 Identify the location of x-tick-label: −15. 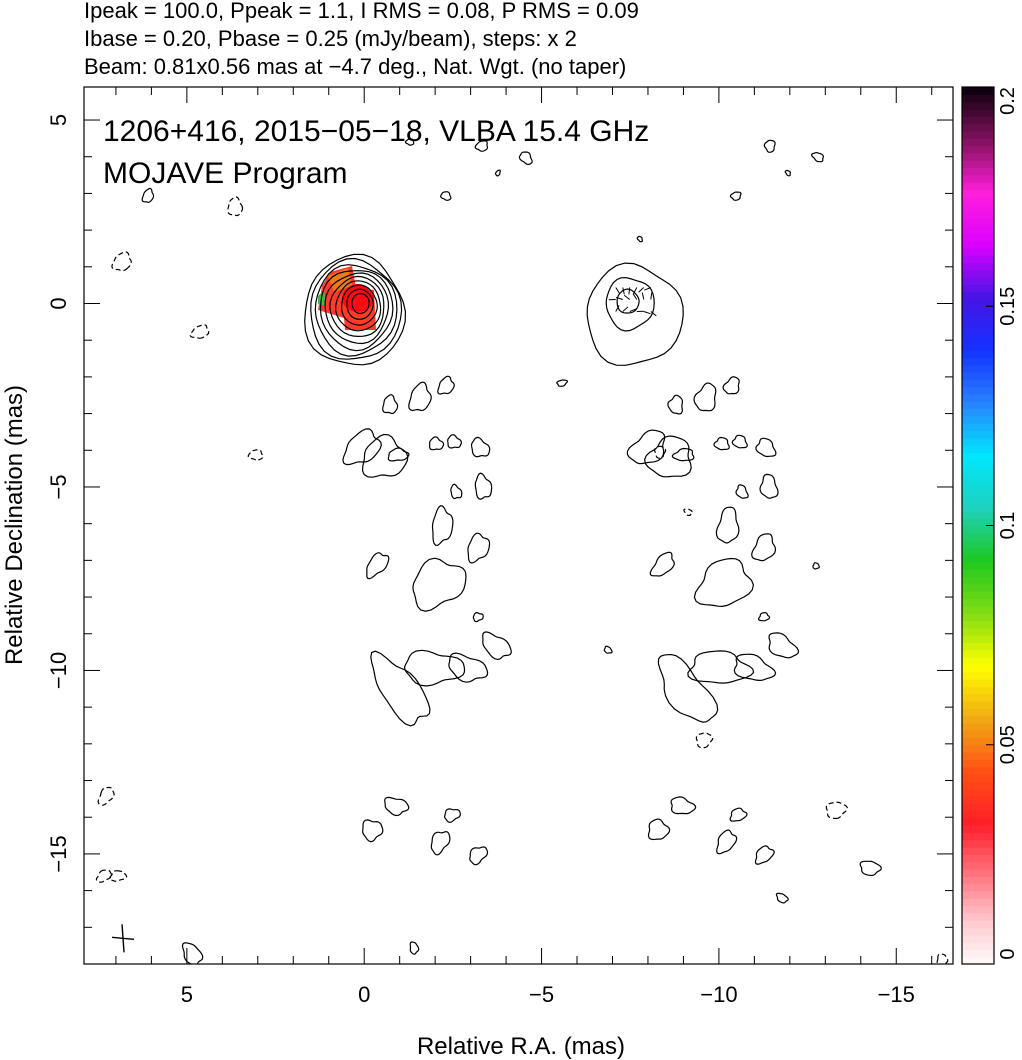
(896, 994).